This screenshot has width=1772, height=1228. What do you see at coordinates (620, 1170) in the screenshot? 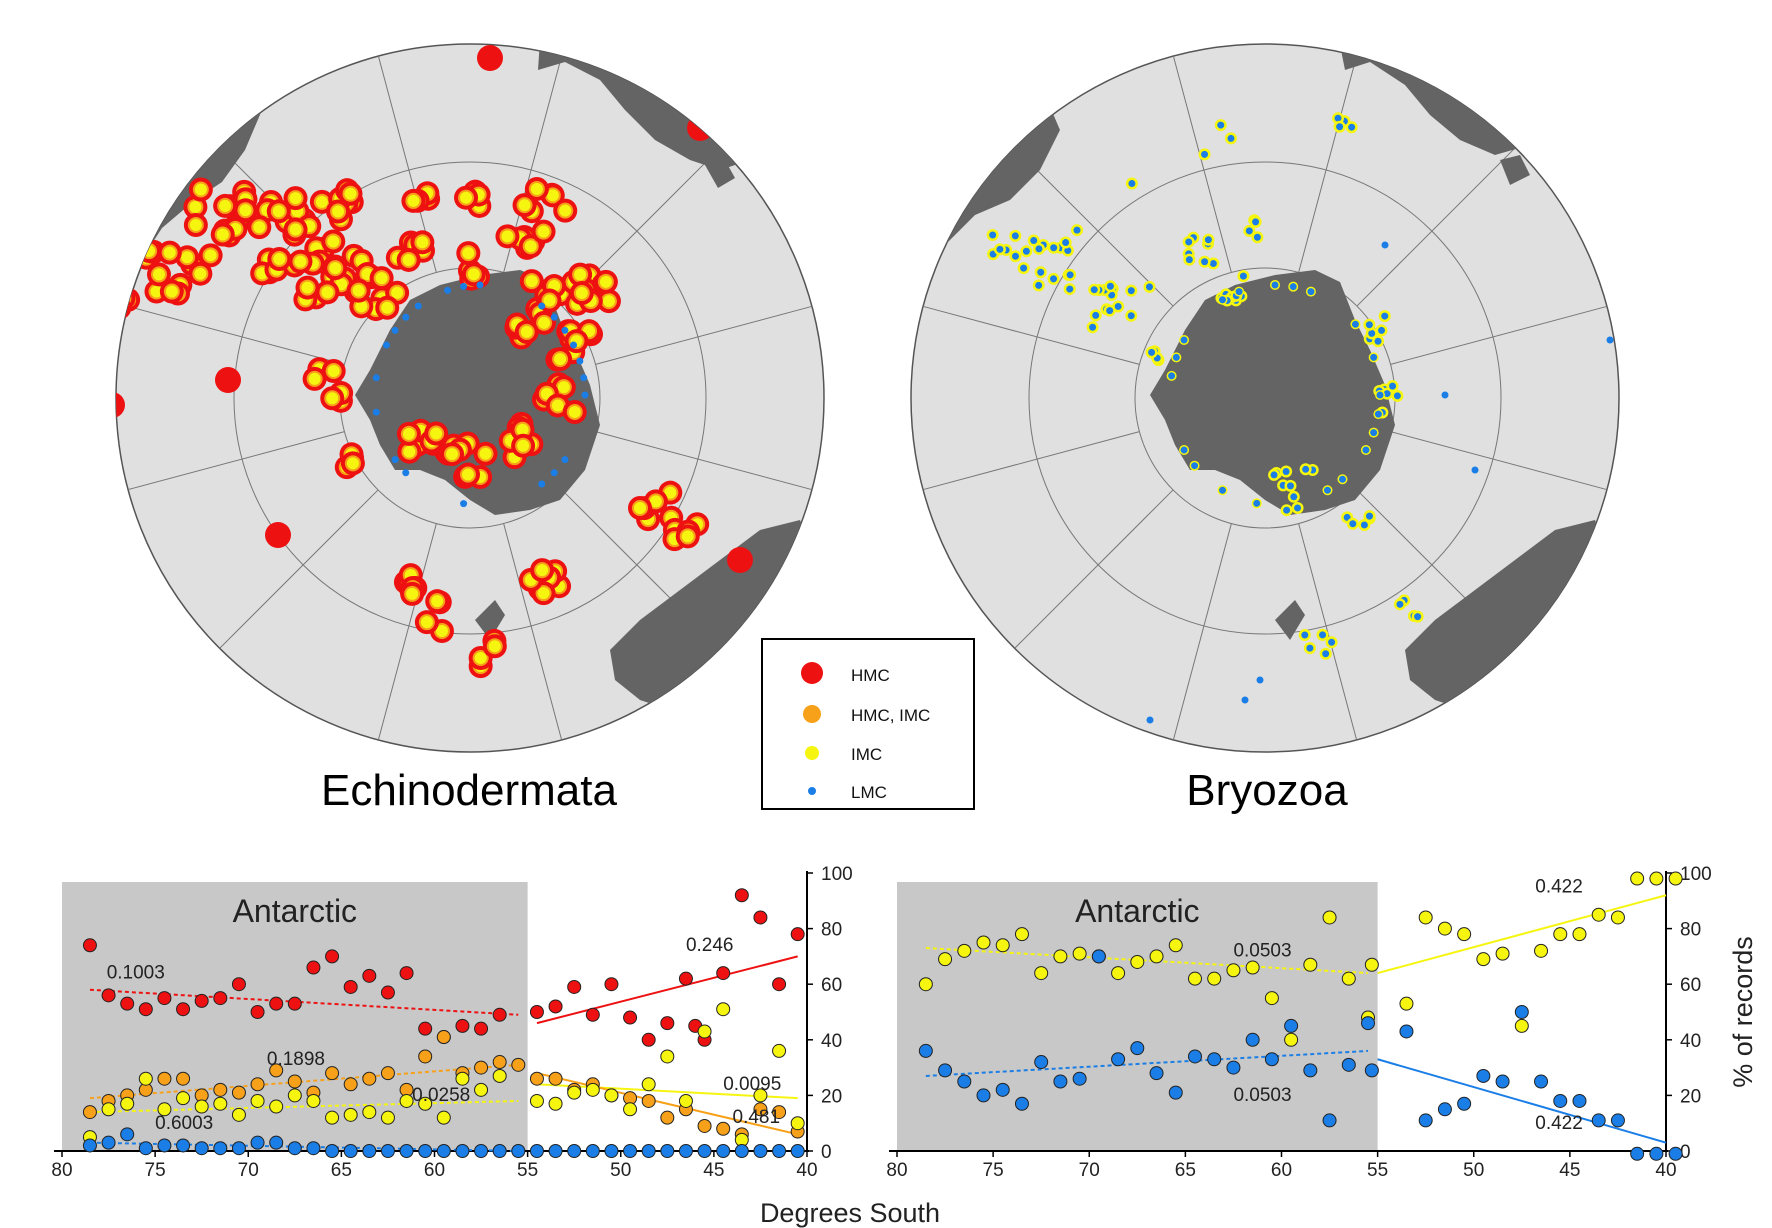
I see `x-tick-label: 50` at bounding box center [620, 1170].